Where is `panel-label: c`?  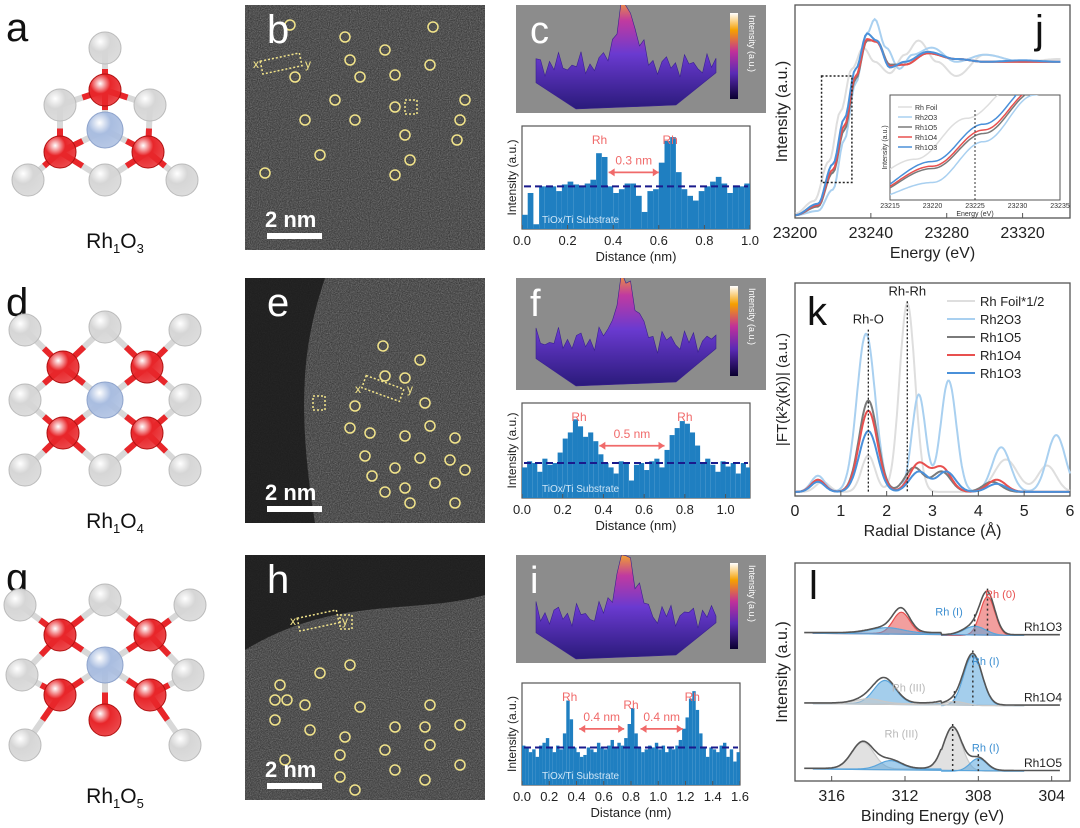 panel-label: c is located at coordinates (539, 31).